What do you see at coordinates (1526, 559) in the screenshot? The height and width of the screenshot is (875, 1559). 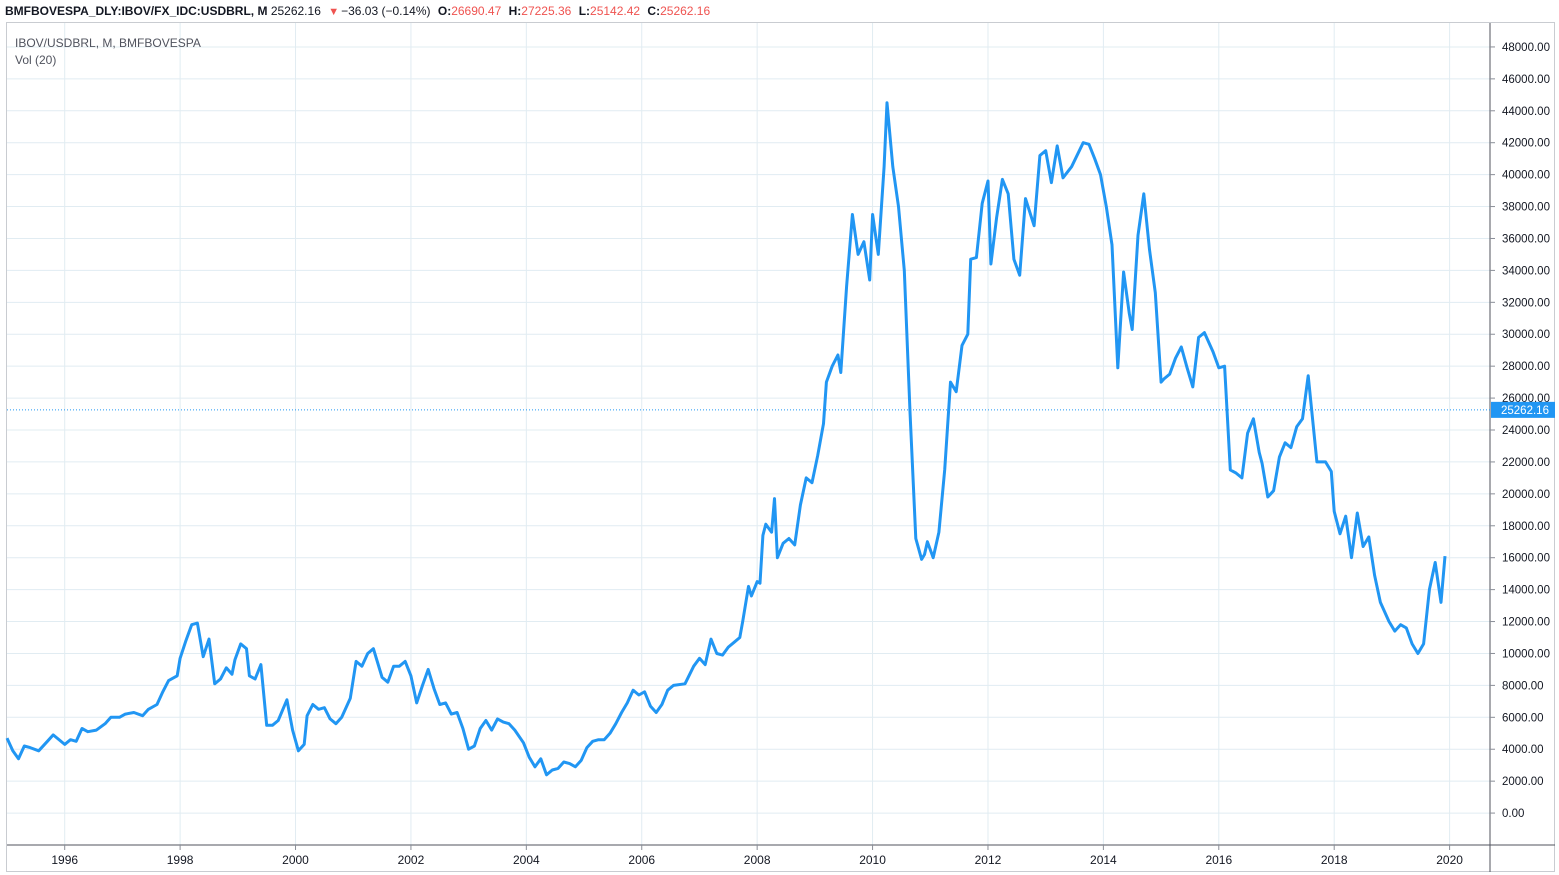 I see `y-tick-label: 16000.00` at bounding box center [1526, 559].